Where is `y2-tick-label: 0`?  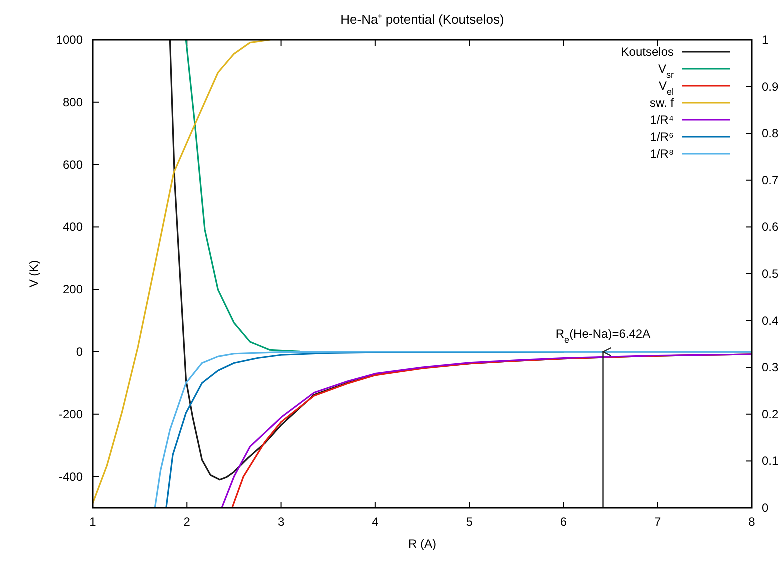 y2-tick-label: 0 is located at coordinates (765, 508).